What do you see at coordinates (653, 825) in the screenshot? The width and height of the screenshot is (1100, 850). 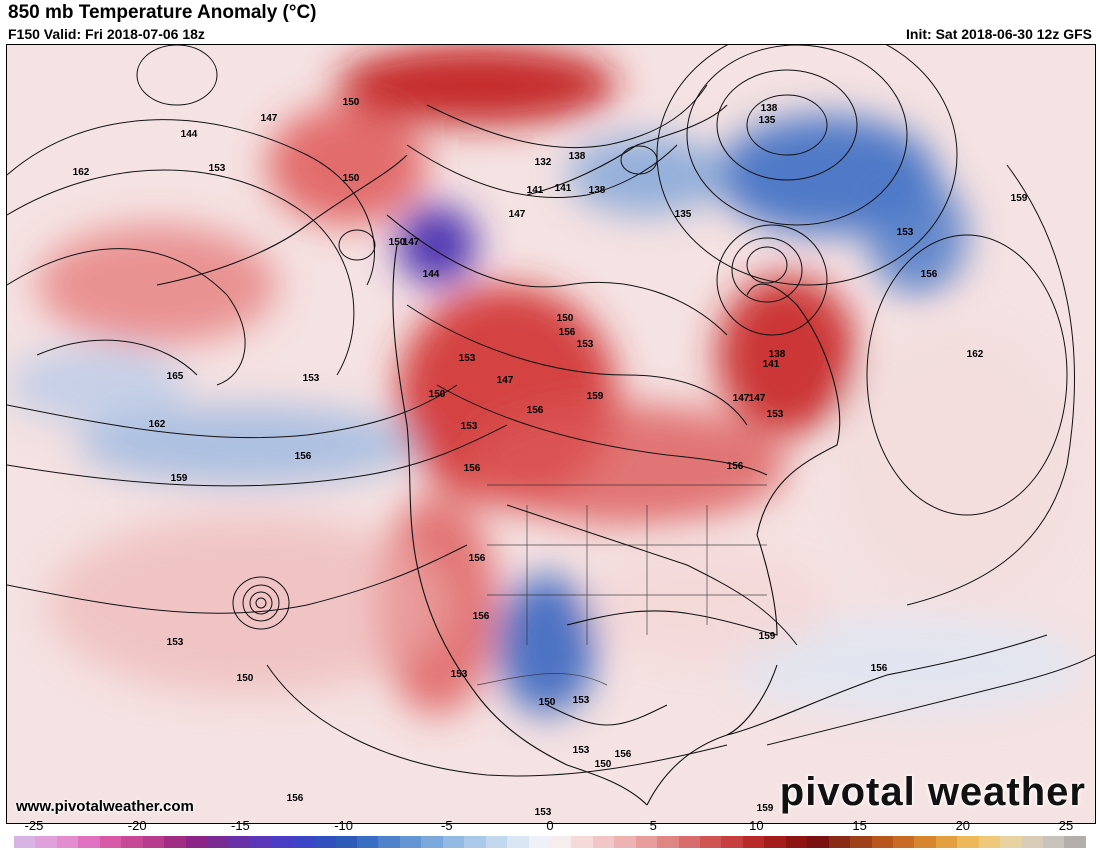 I see `colorbar-tick-label: 5` at bounding box center [653, 825].